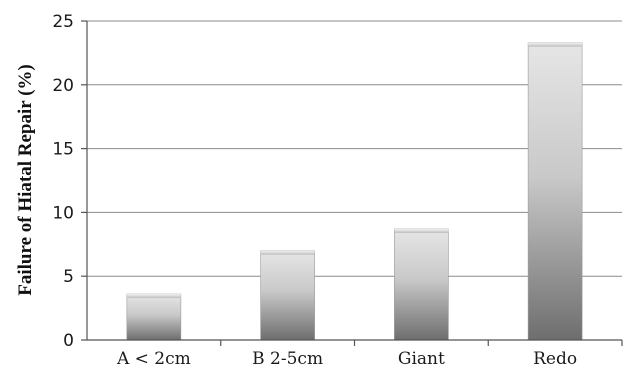 The height and width of the screenshot is (370, 625). I want to click on y-tick-label: 25, so click(63, 22).